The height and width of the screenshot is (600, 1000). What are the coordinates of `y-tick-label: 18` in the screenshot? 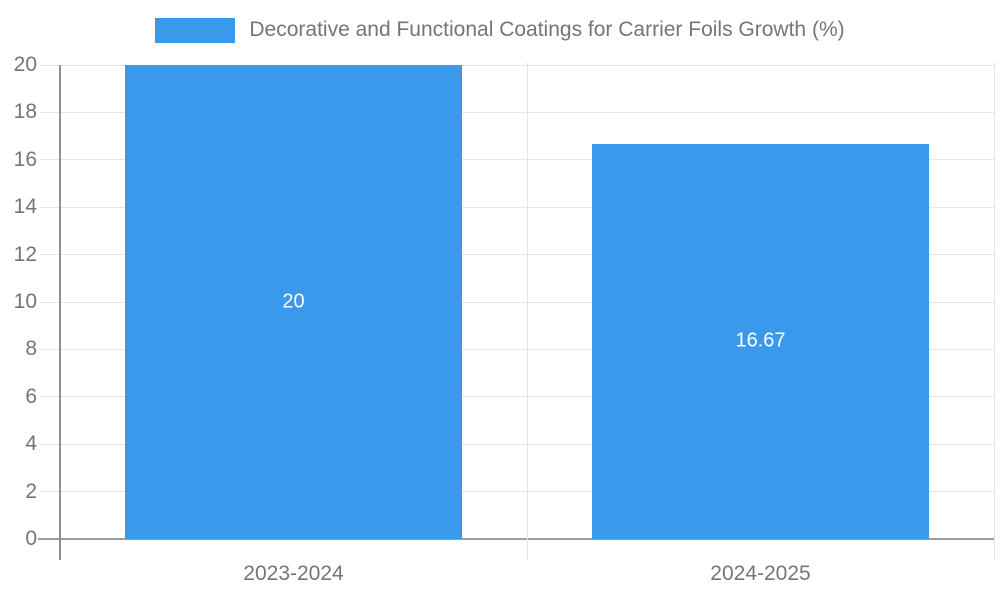 It's located at (25, 112).